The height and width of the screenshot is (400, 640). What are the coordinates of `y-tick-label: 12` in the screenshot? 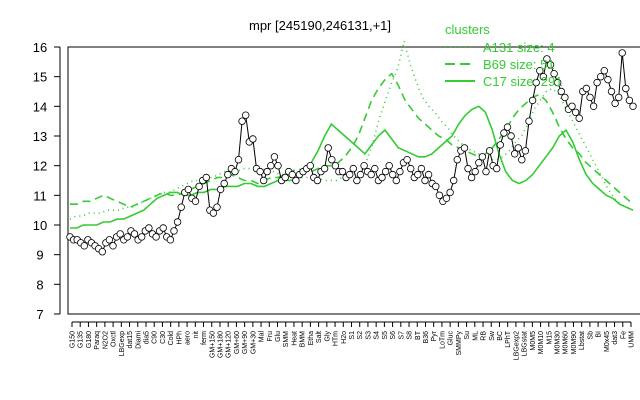 It's located at (40, 166).